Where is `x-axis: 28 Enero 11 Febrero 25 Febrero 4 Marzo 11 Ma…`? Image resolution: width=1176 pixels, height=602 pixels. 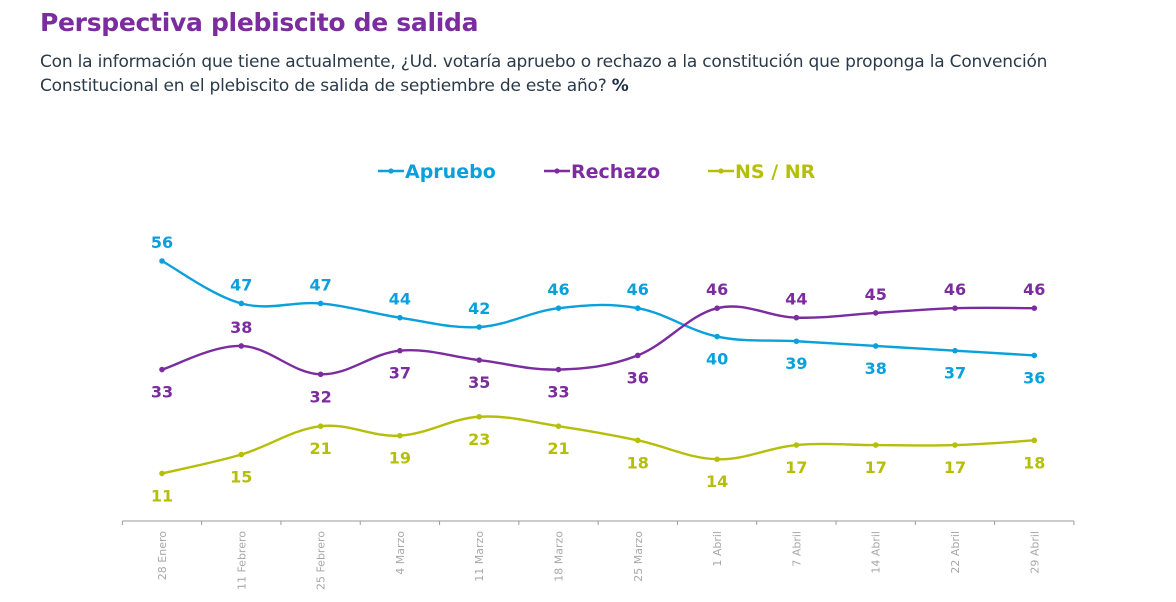 x-axis: 28 Enero 11 Febrero 25 Febrero 4 Marzo 11 Ma… is located at coordinates (598, 555).